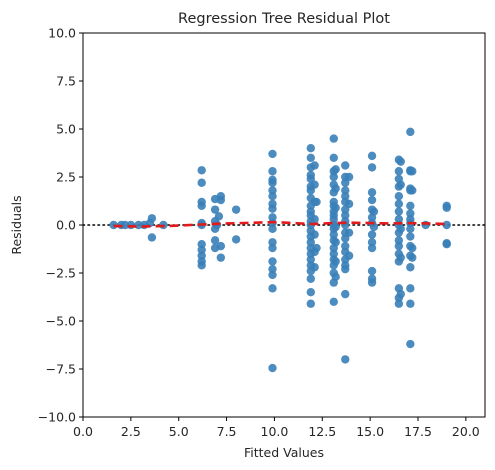  I want to click on y-tick-label-1: −7.5, so click(61, 369).